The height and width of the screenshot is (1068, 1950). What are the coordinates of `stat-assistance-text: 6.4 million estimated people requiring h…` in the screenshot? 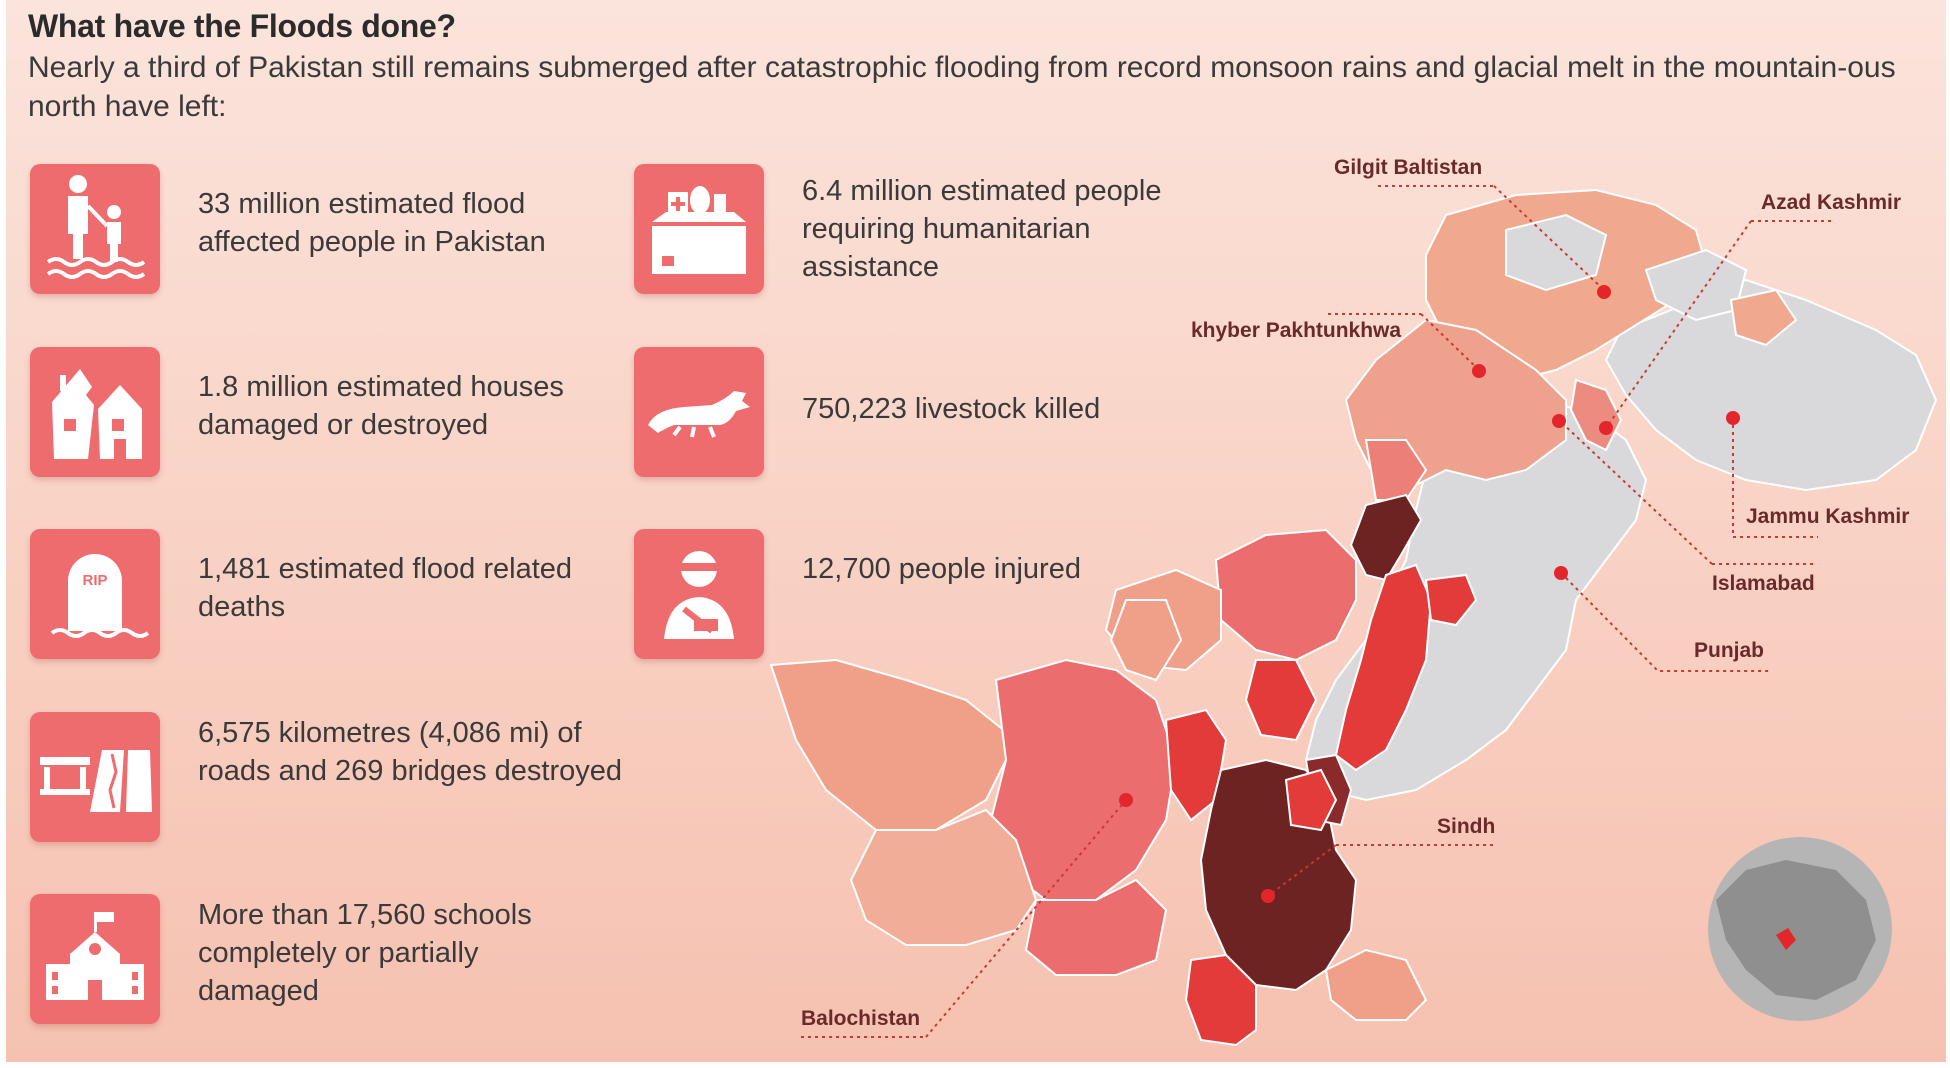 It's located at (982, 229).